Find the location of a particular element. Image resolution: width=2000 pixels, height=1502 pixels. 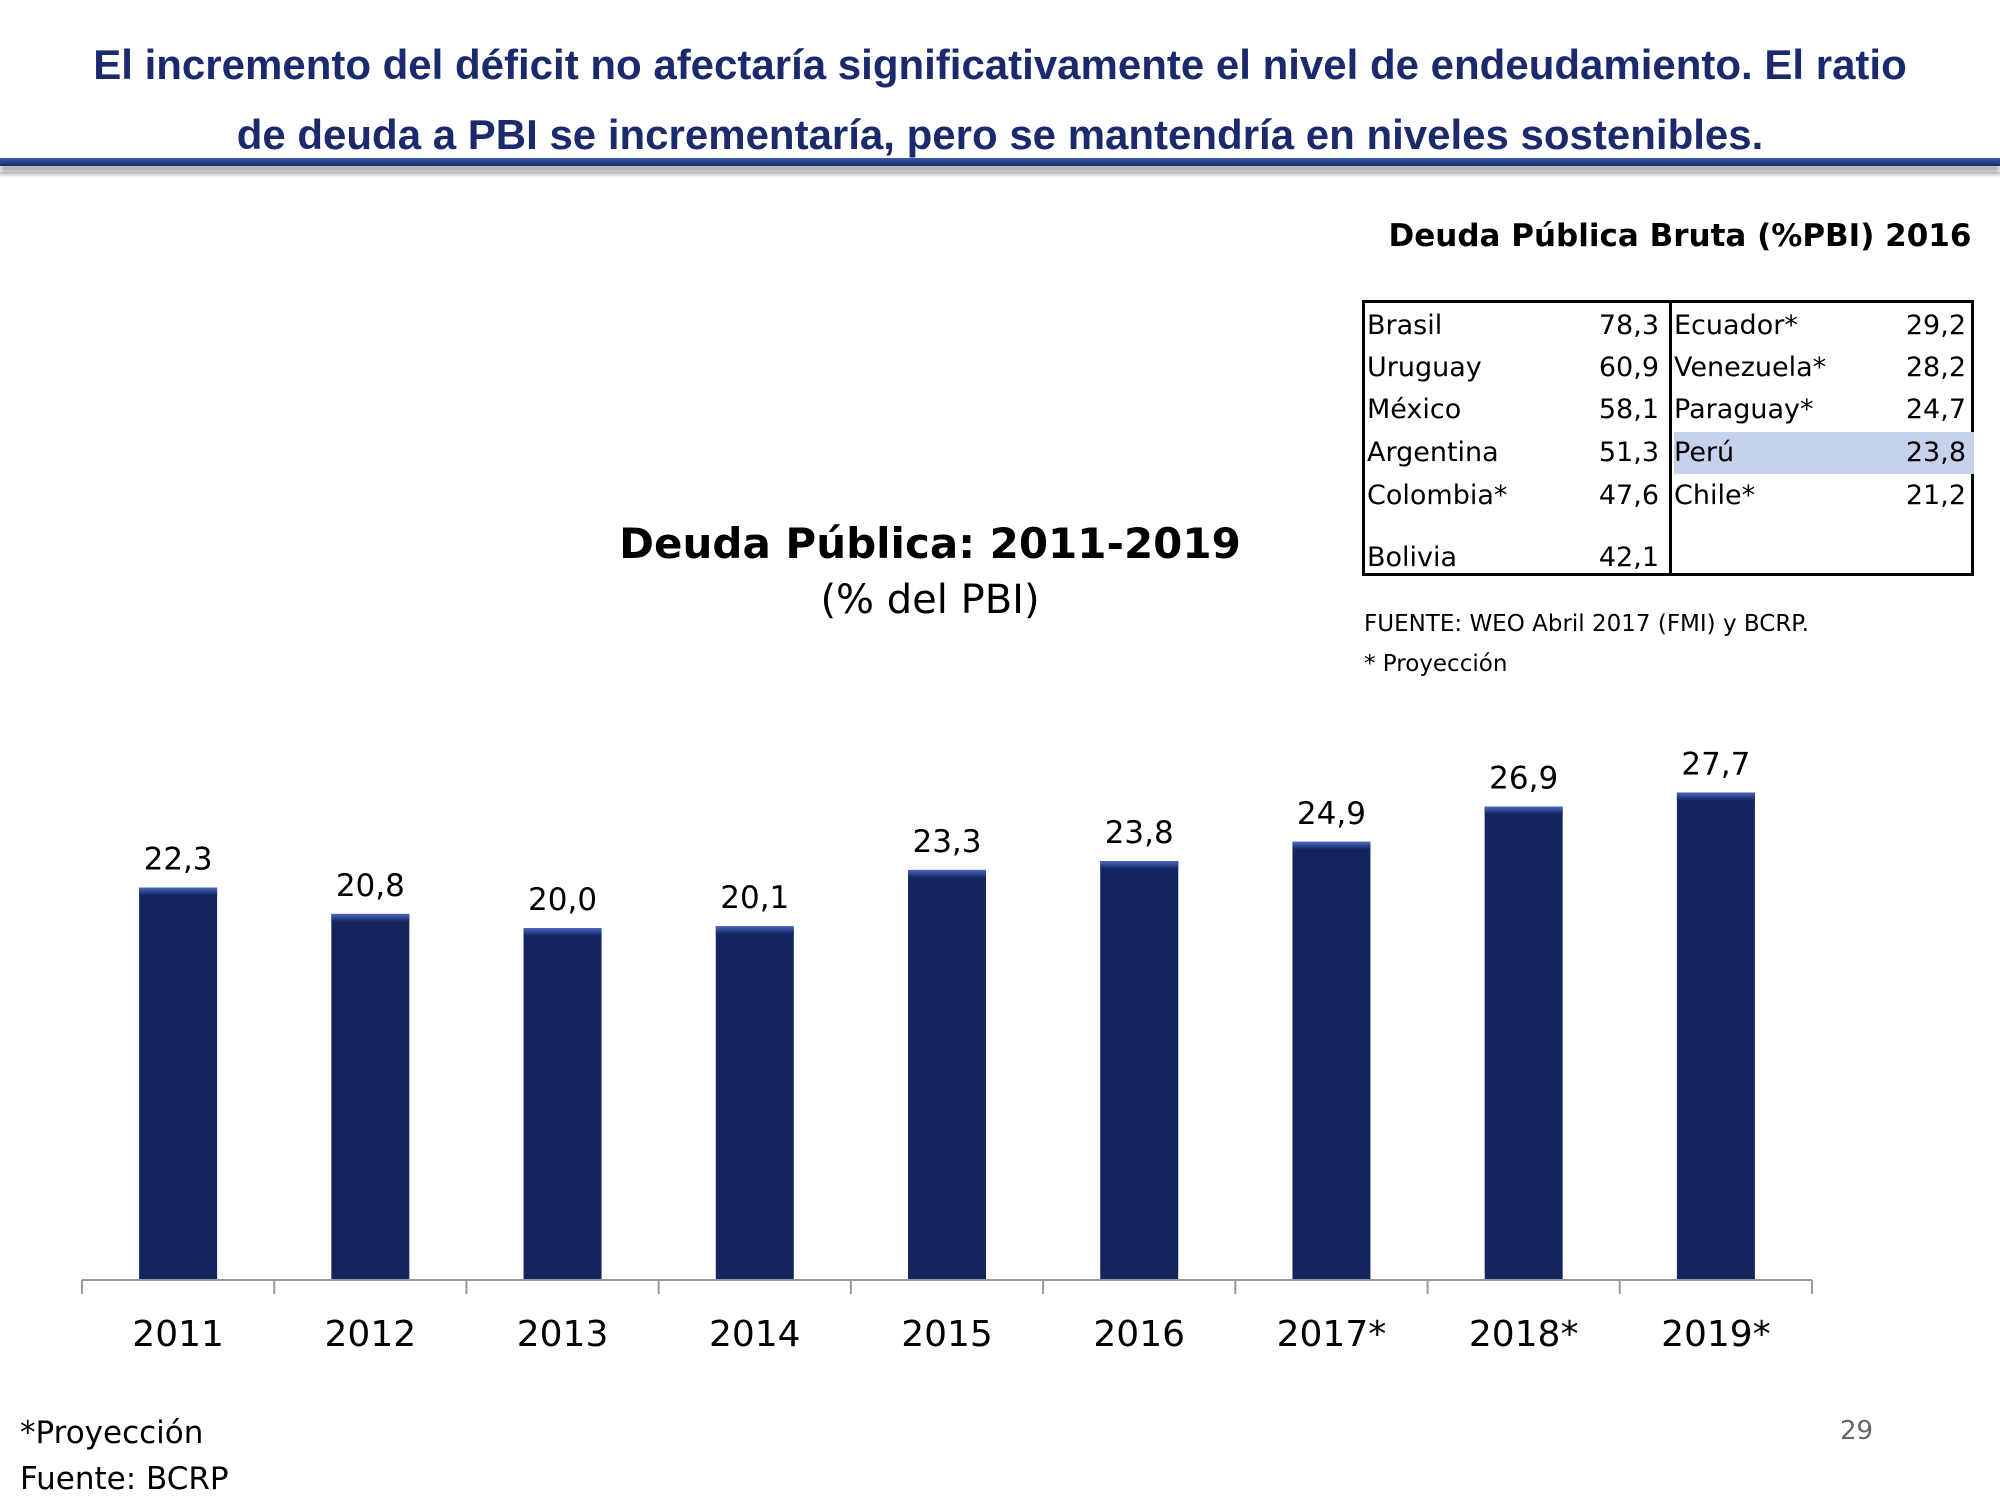

x-tick-label: 2019* is located at coordinates (1716, 1334).